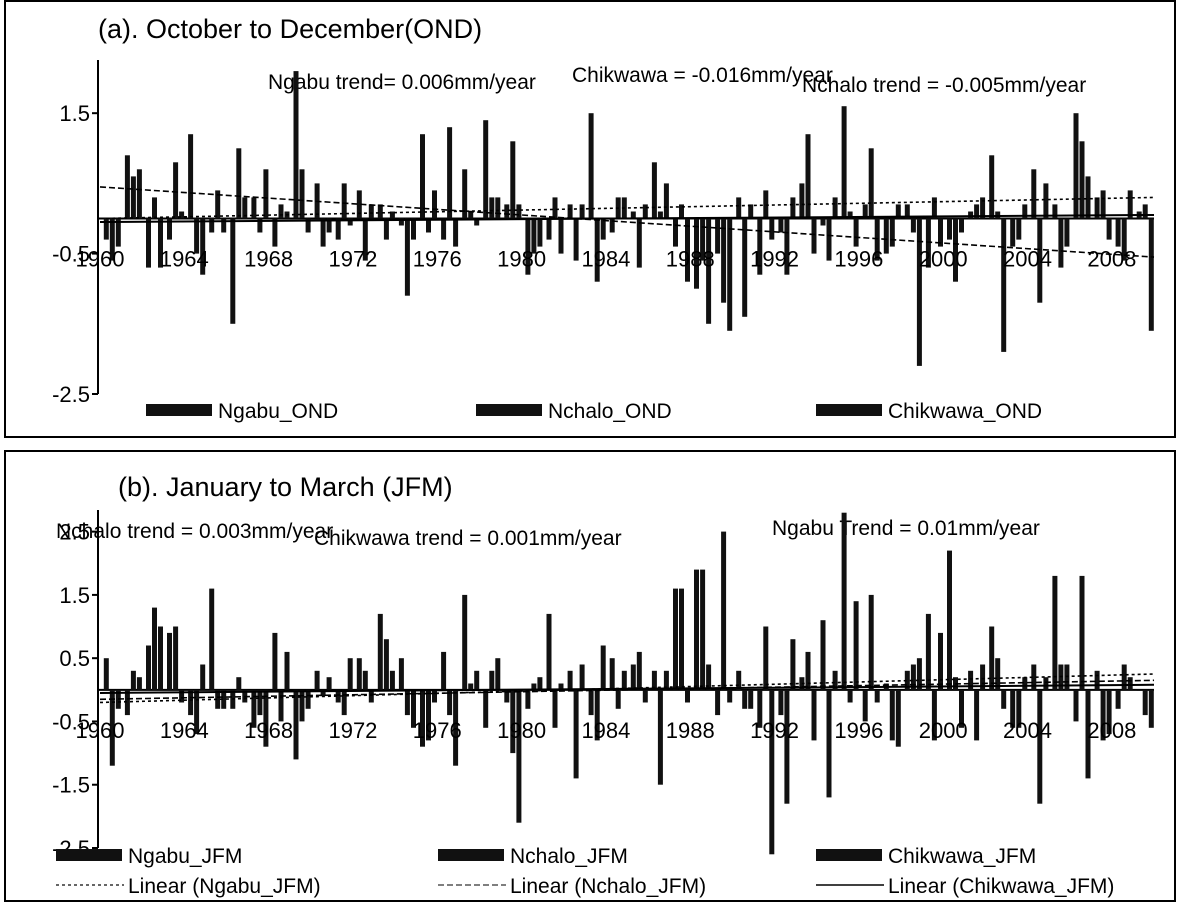 The width and height of the screenshot is (1179, 904). What do you see at coordinates (74, 532) in the screenshot?
I see `y-tick-label: 2.5` at bounding box center [74, 532].